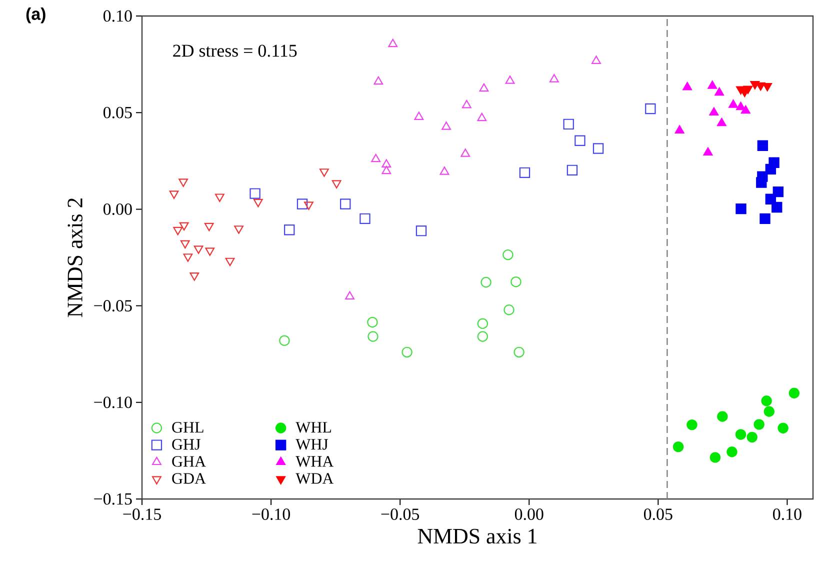 The image size is (825, 586). What do you see at coordinates (142, 514) in the screenshot?
I see `x-tick-label: −0.15` at bounding box center [142, 514].